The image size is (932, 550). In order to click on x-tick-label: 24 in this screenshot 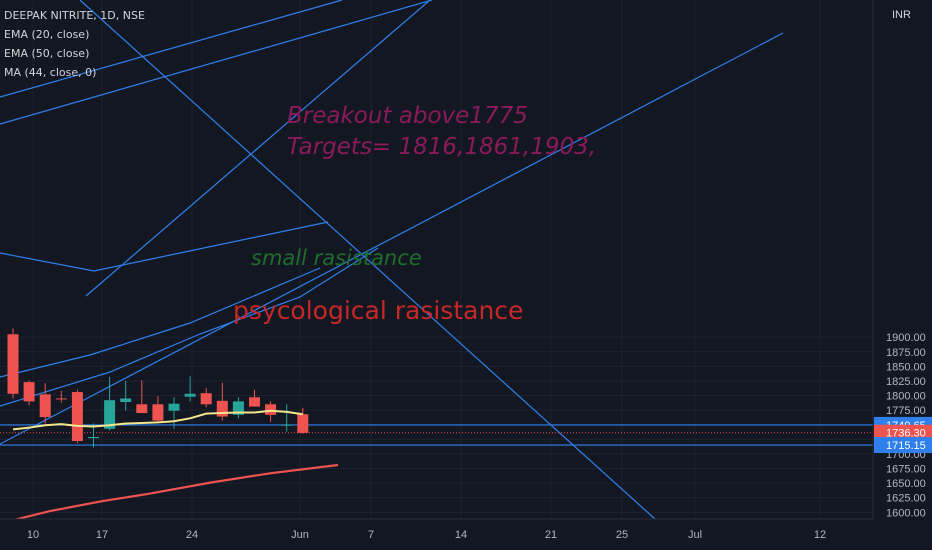, I will do `click(192, 535)`.